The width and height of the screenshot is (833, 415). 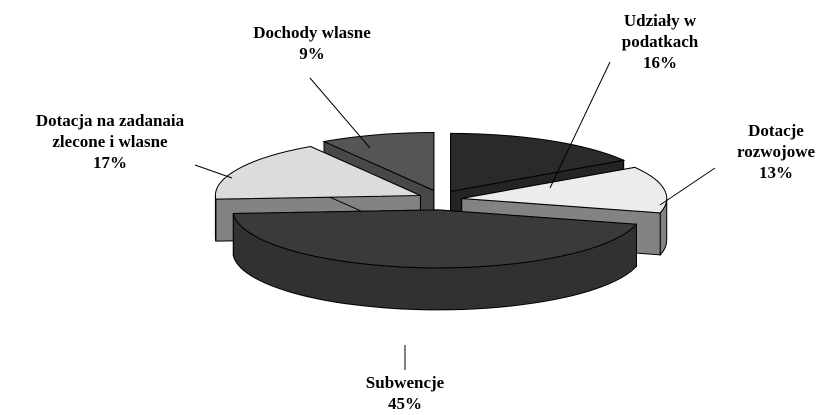 I want to click on value-label: 9%, so click(x=312, y=53).